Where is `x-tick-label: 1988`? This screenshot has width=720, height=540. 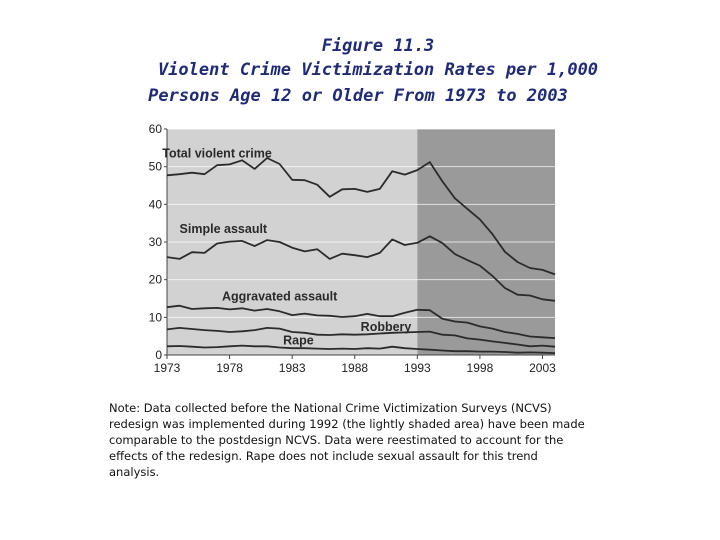
x-tick-label: 1988 is located at coordinates (354, 368).